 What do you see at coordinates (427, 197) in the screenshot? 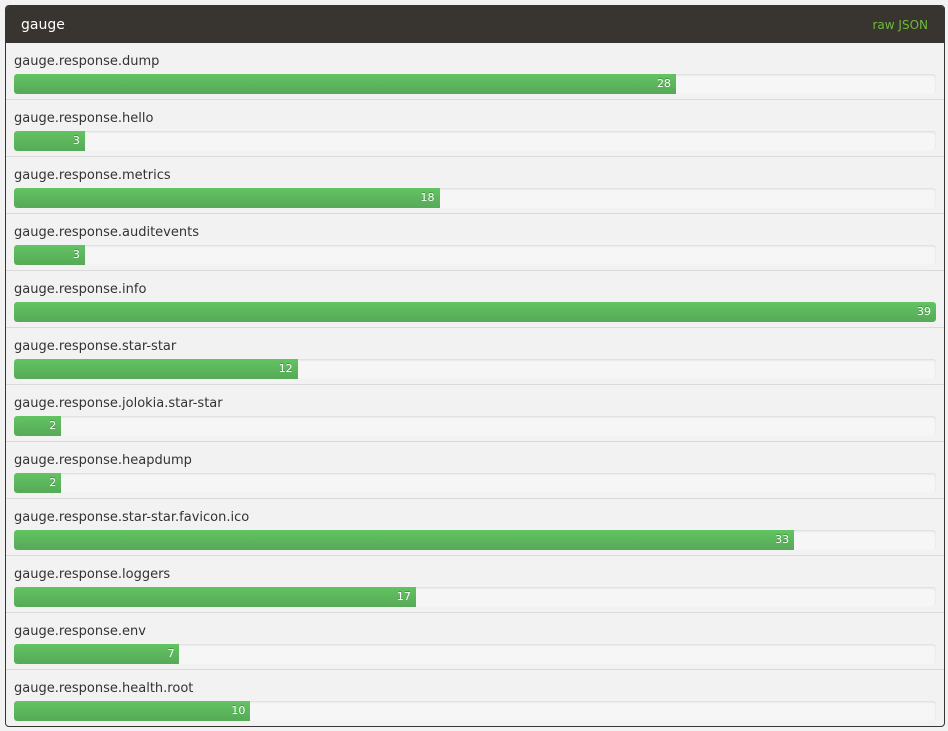
I see `progress-value: 18` at bounding box center [427, 197].